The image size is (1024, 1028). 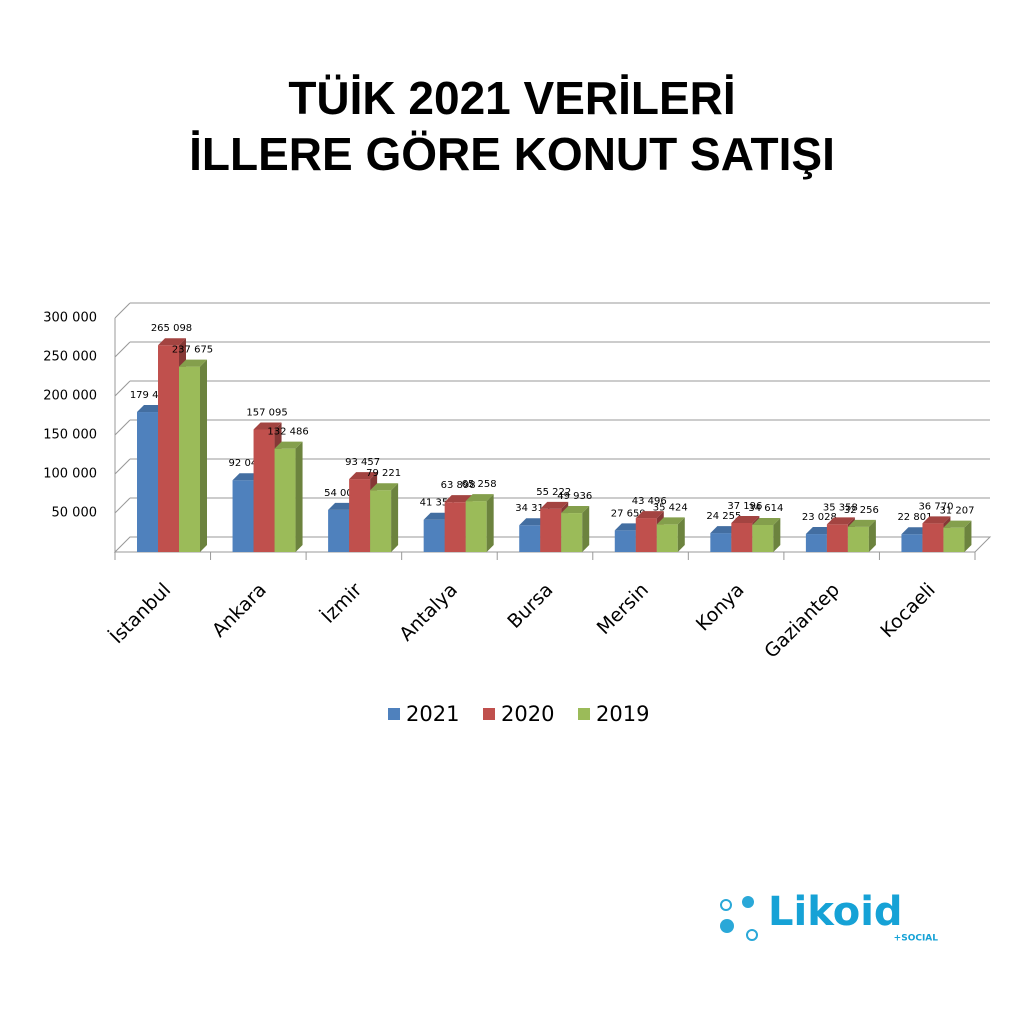 I want to click on value-label: 55 222, so click(x=553, y=492).